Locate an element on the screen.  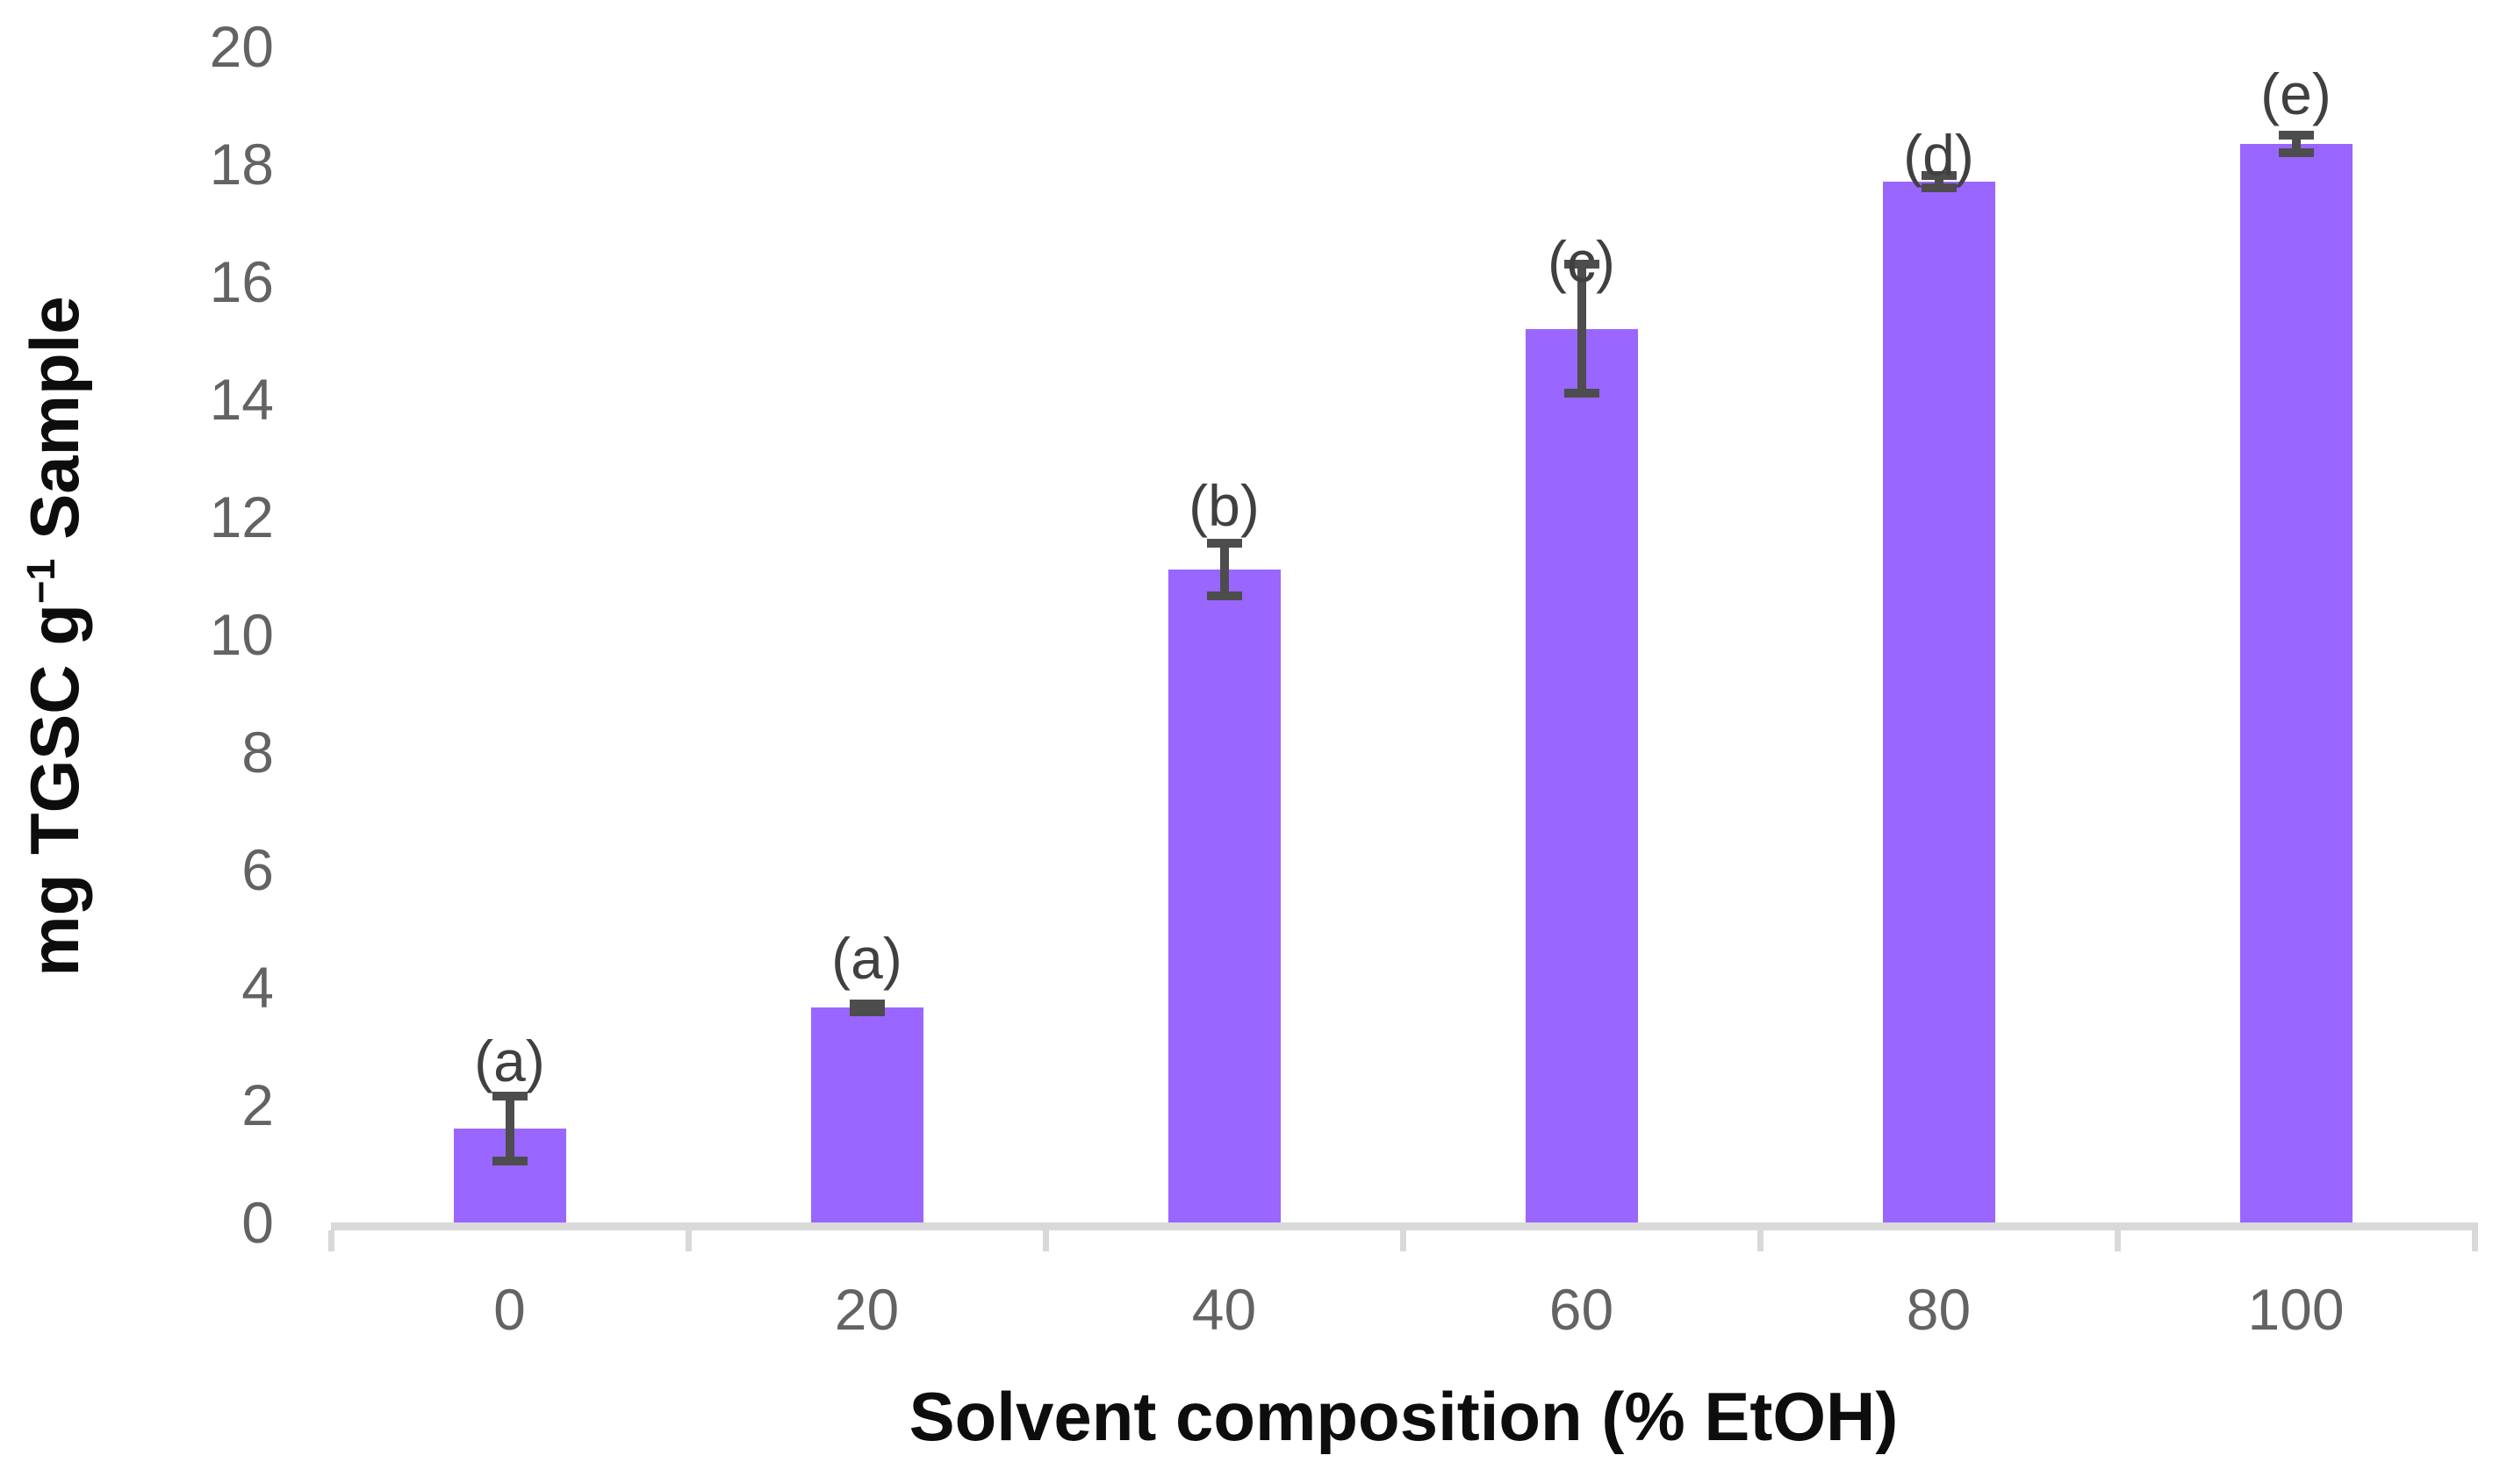
significance-label: (d) is located at coordinates (1938, 155).